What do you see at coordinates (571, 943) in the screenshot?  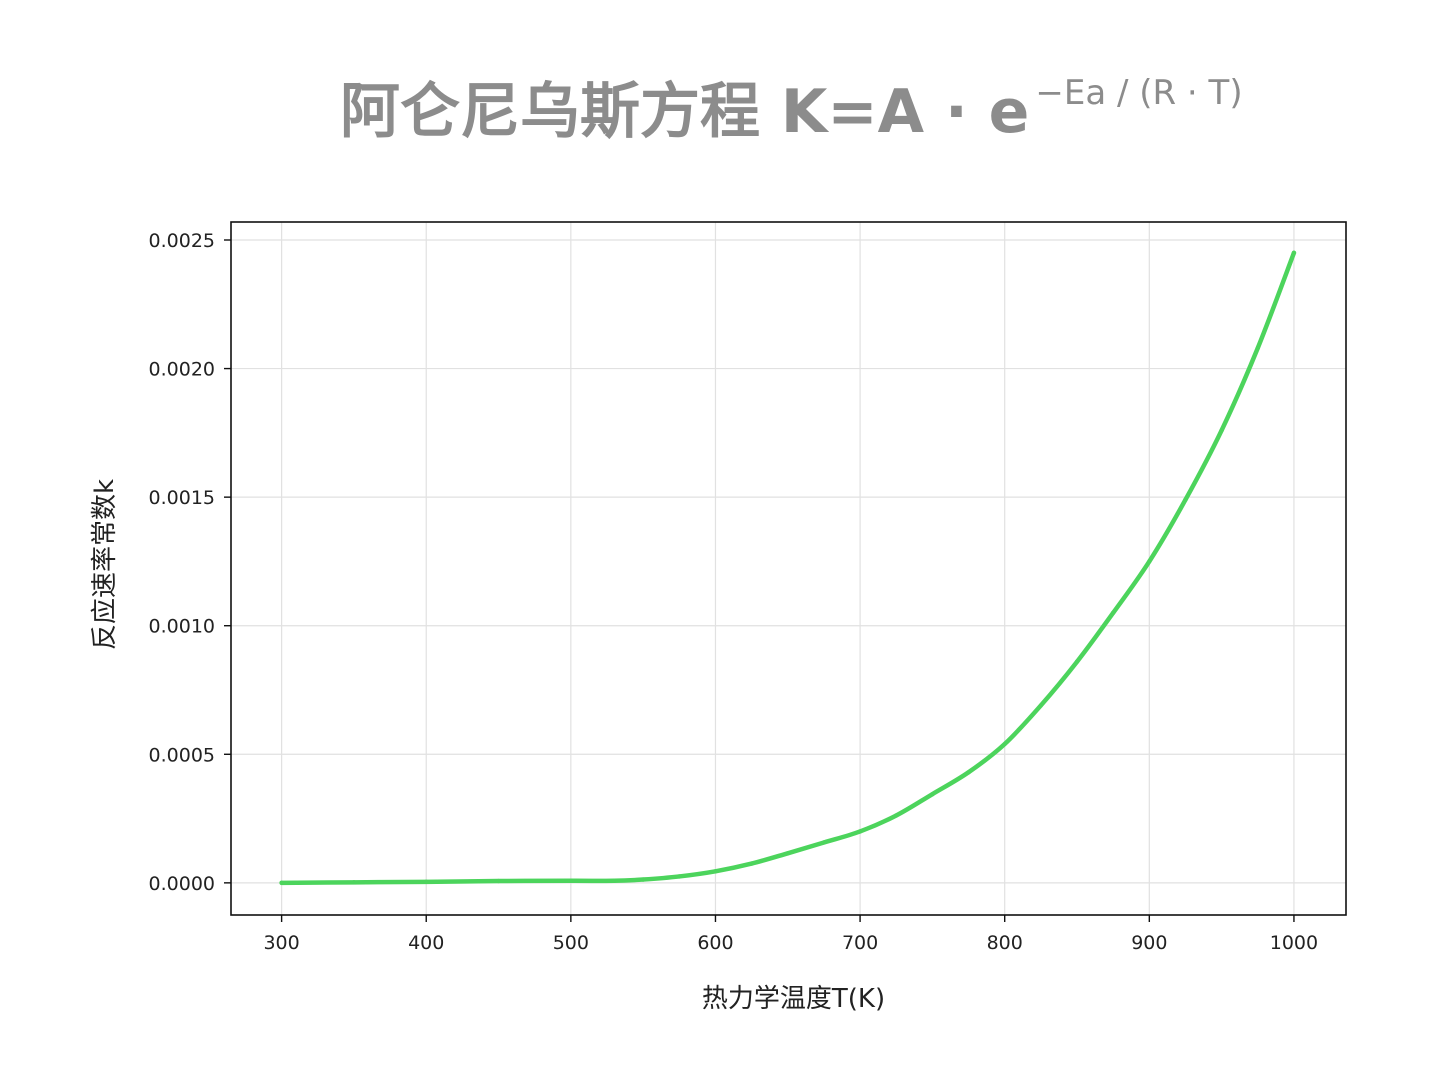 I see `x-tick-label: 500` at bounding box center [571, 943].